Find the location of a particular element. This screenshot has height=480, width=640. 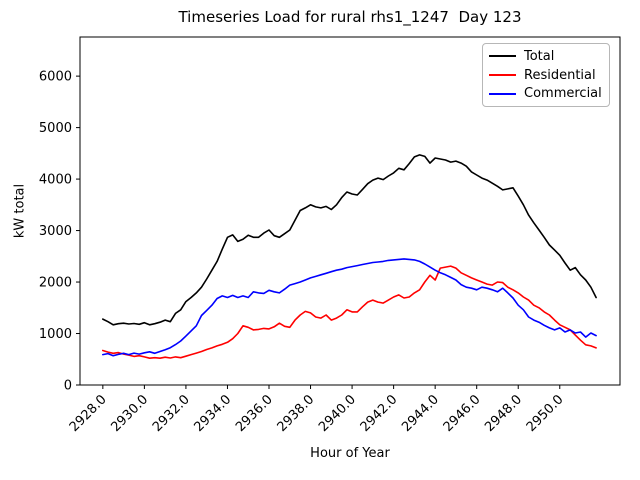

x-tick-label: 2936.0 is located at coordinates (254, 413).